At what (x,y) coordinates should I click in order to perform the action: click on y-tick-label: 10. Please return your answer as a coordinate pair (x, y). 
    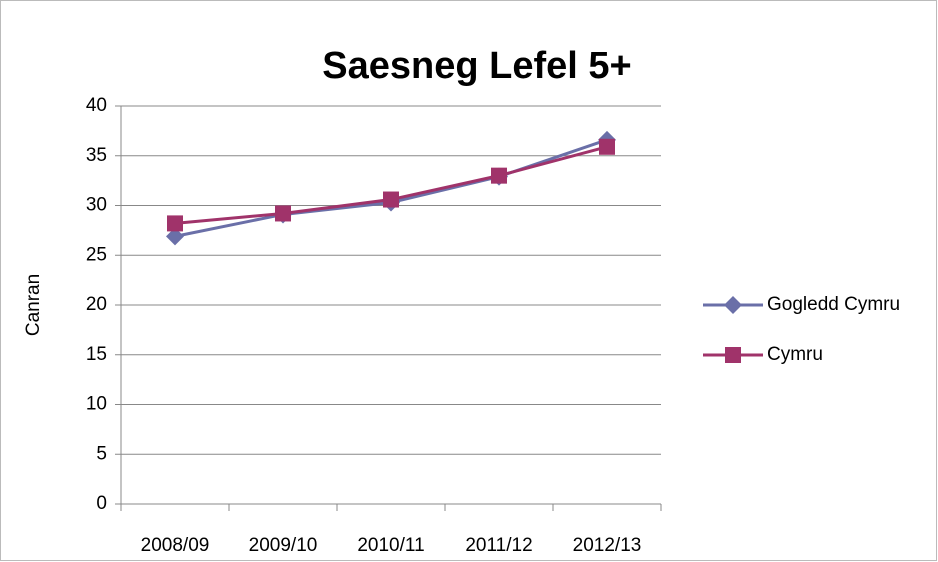
    Looking at the image, I should click on (96, 404).